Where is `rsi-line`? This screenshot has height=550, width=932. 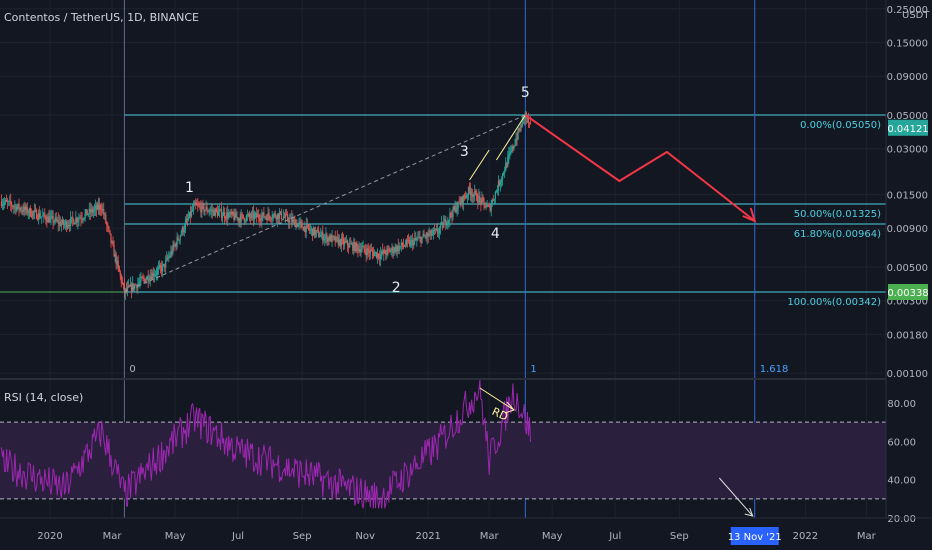 rsi-line is located at coordinates (265, 444).